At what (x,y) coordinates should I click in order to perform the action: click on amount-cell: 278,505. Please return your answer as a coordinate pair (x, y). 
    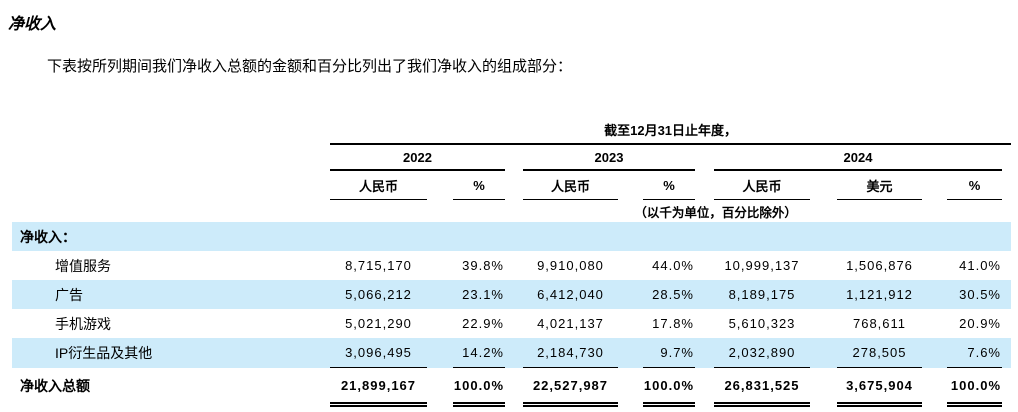
    Looking at the image, I should click on (879, 352).